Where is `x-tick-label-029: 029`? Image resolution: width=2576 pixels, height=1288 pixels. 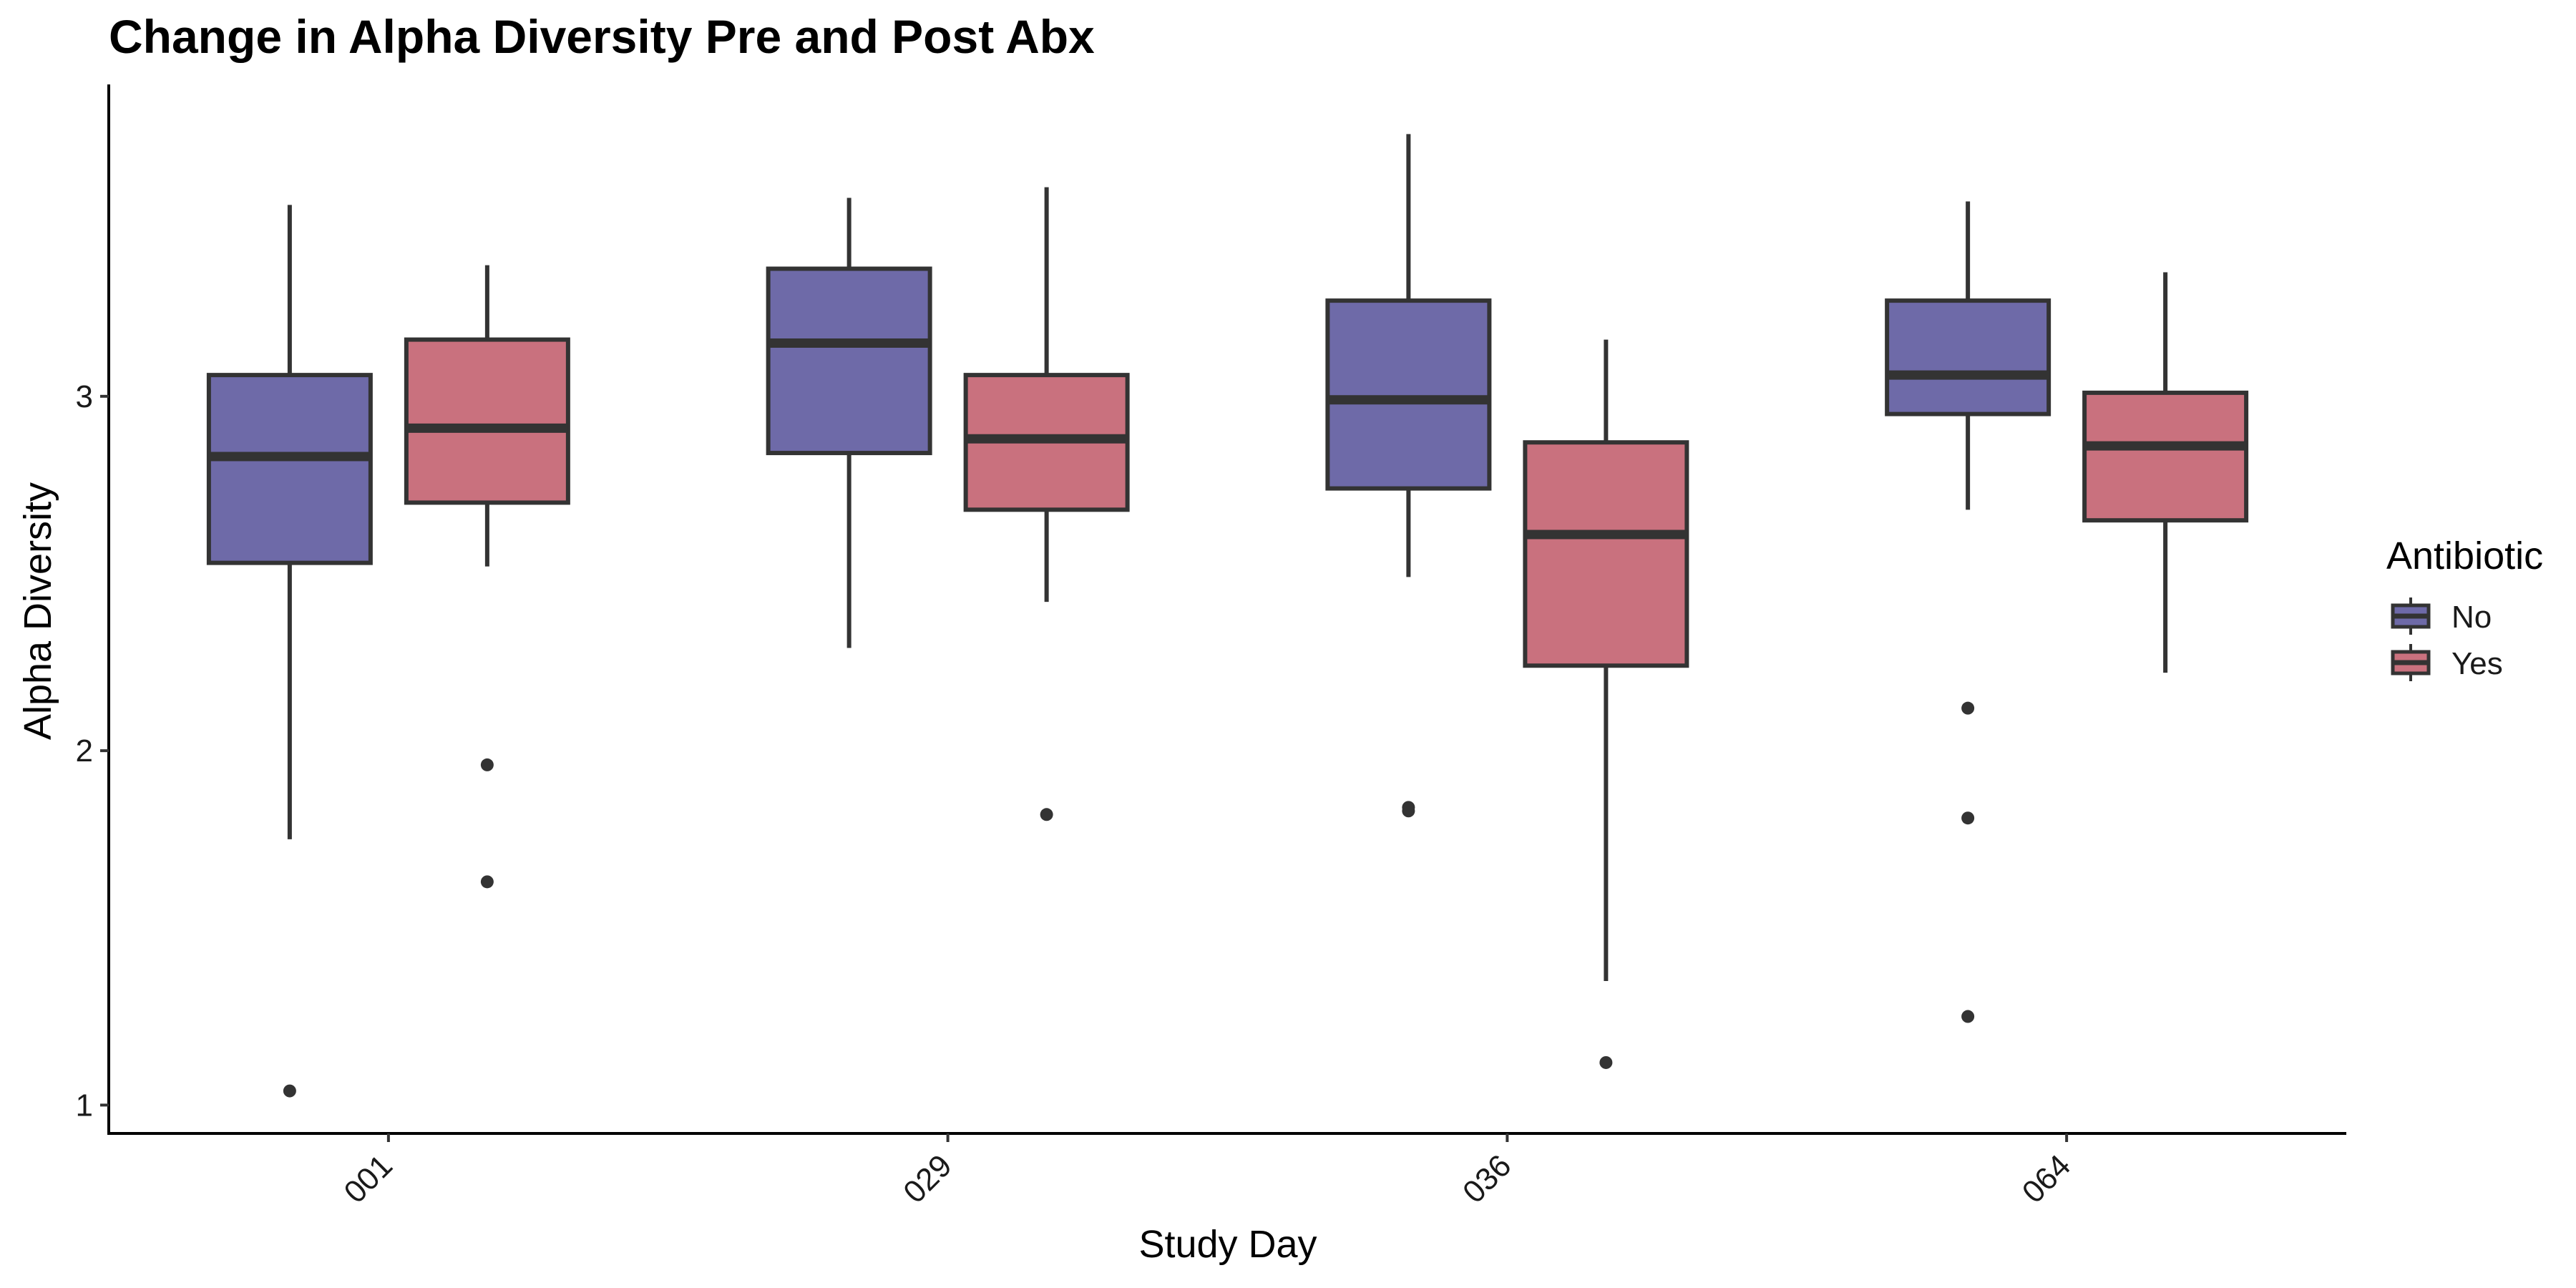 x-tick-label-029: 029 is located at coordinates (928, 1179).